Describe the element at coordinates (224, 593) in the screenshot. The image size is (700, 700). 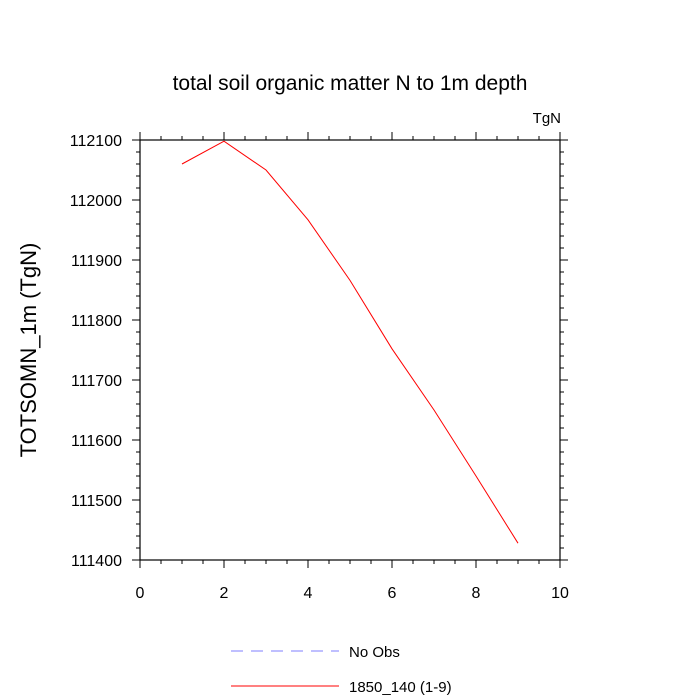
I see `x-tick-label: 2` at that location.